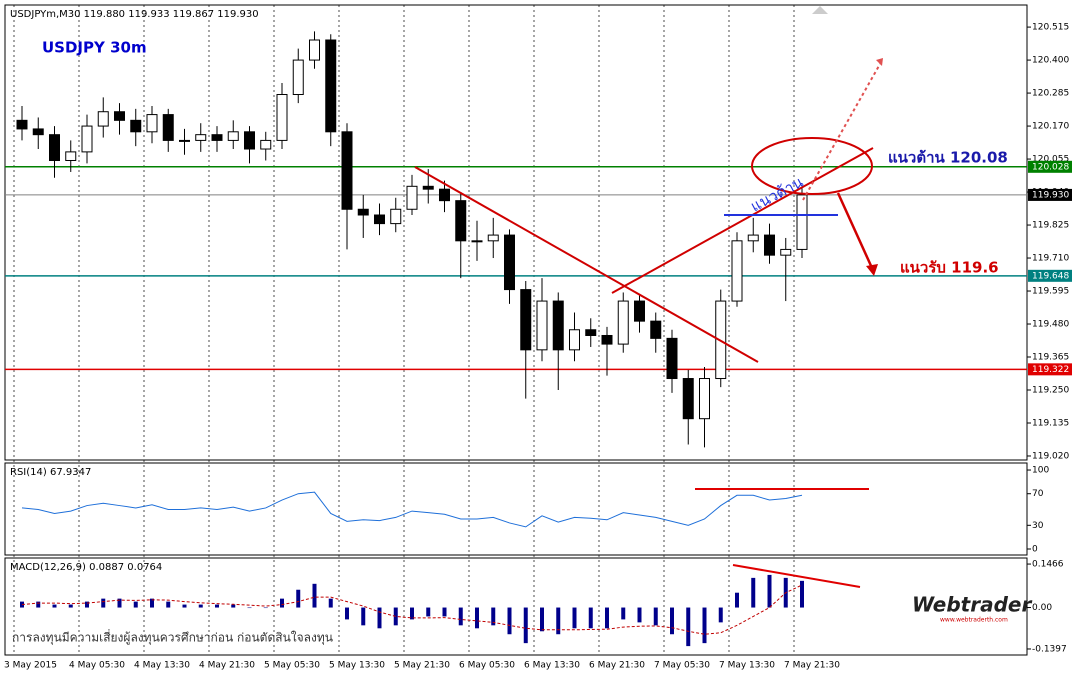 Image resolution: width=1076 pixels, height=681 pixels. What do you see at coordinates (747, 666) in the screenshot?
I see `x-tick-label: 7 May 13:30` at bounding box center [747, 666].